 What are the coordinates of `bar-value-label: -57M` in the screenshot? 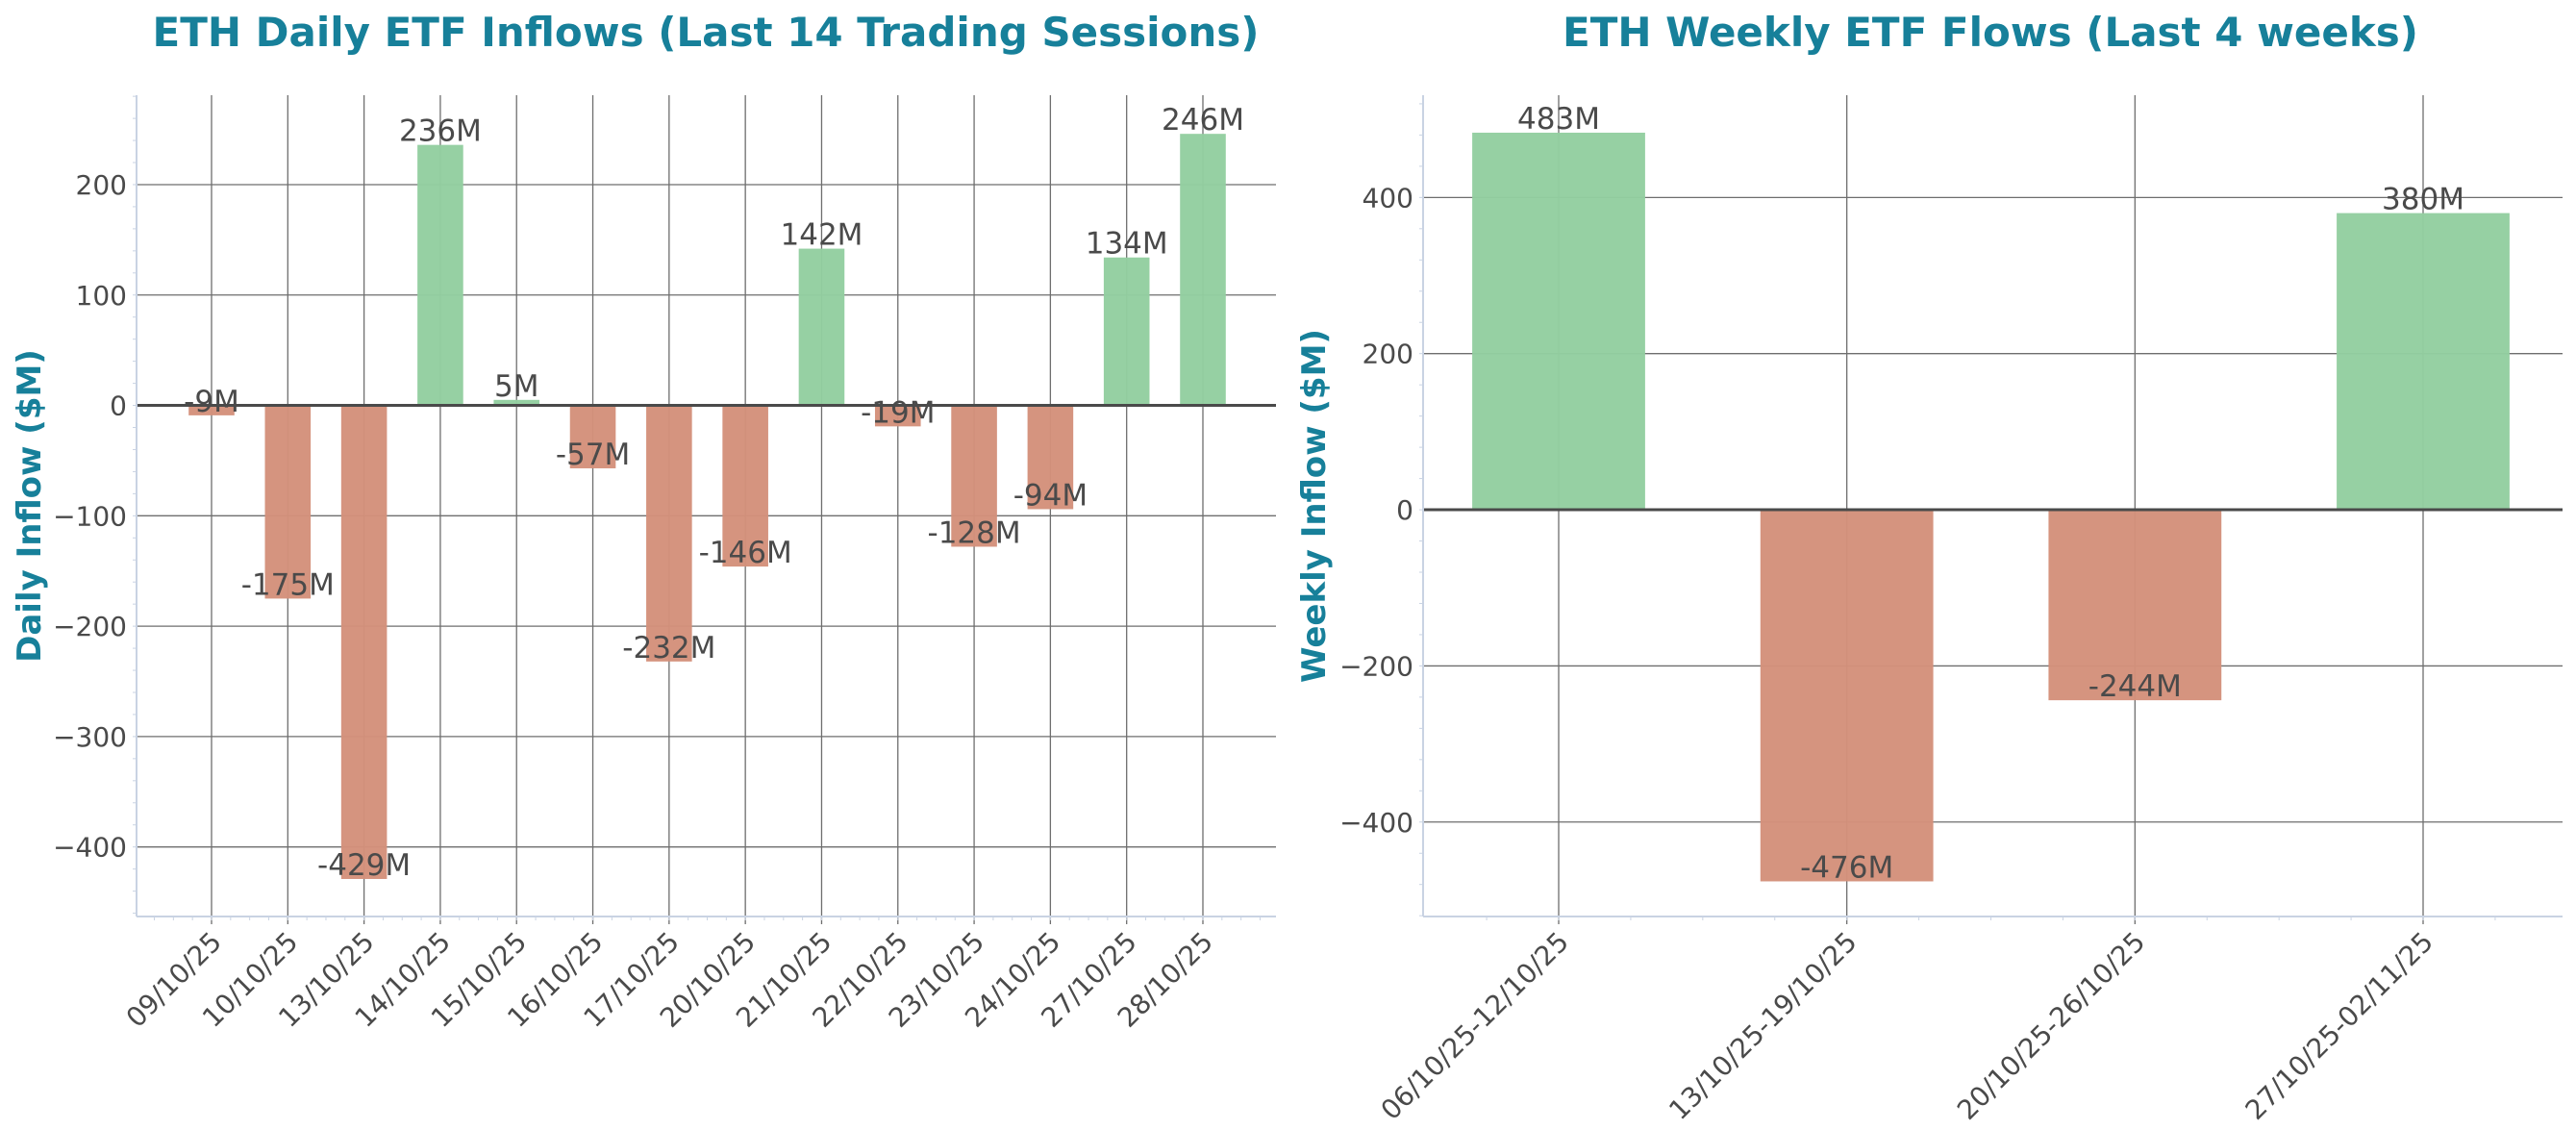 It's located at (593, 455).